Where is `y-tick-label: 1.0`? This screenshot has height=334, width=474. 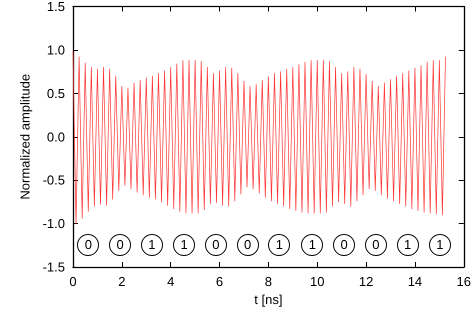 y-tick-label: 1.0 is located at coordinates (55, 50).